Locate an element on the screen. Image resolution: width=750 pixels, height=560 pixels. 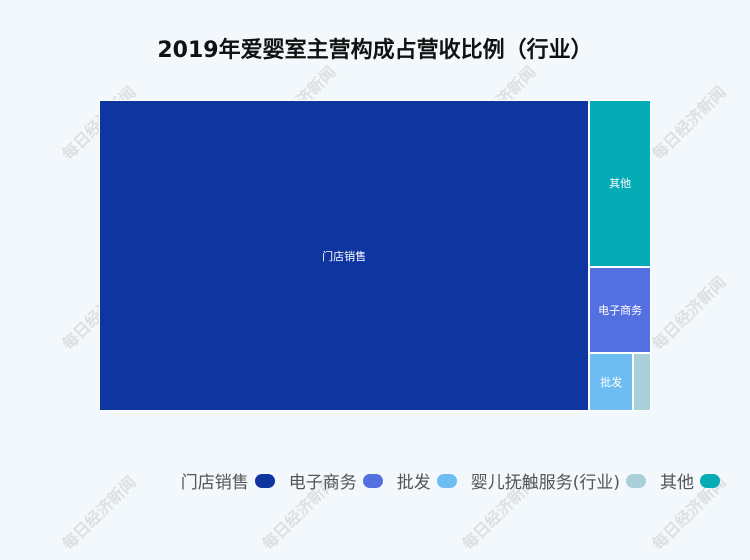
legend-label: 批发 is located at coordinates (413, 483).